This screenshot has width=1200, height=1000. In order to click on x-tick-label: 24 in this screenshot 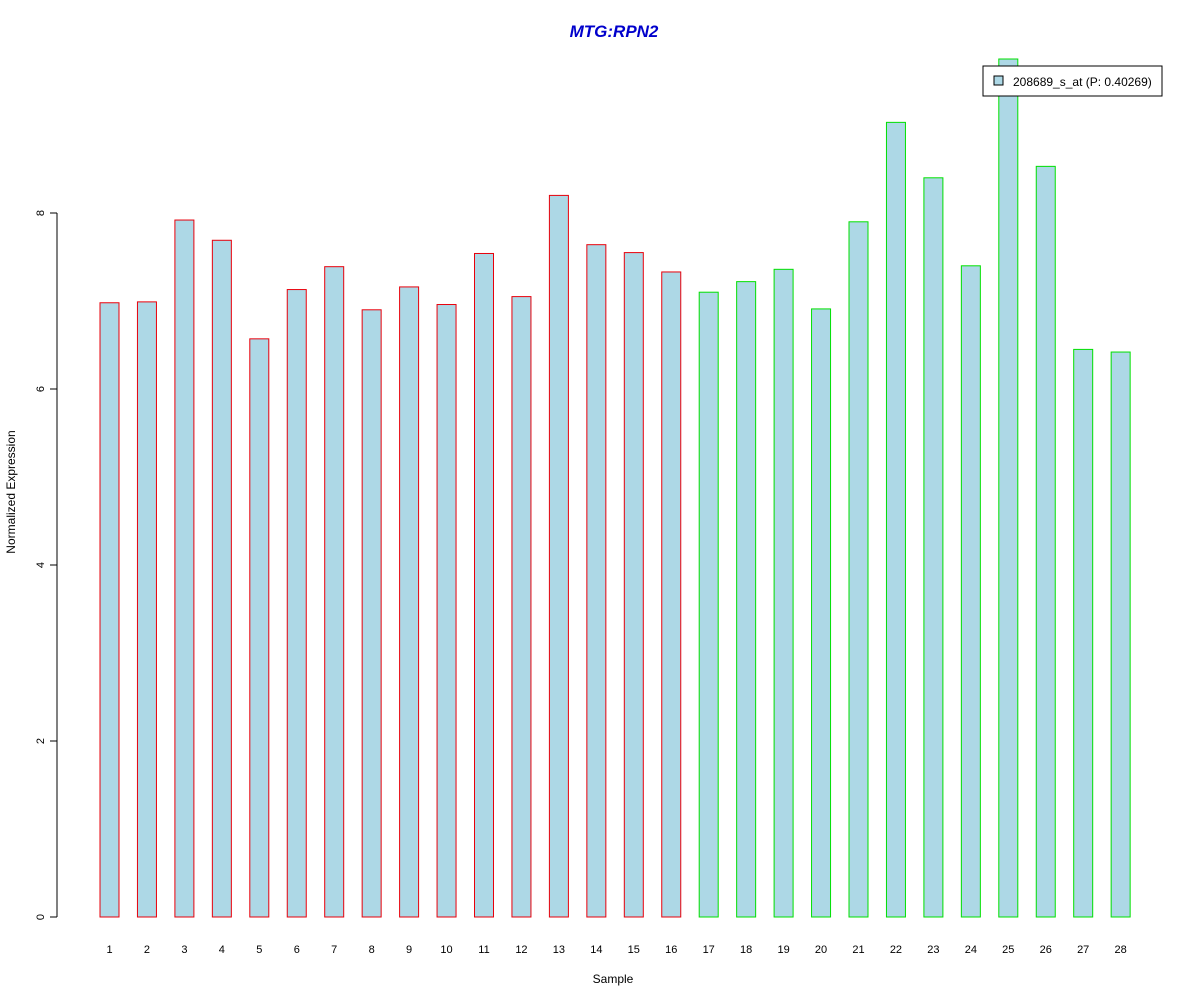, I will do `click(971, 950)`.